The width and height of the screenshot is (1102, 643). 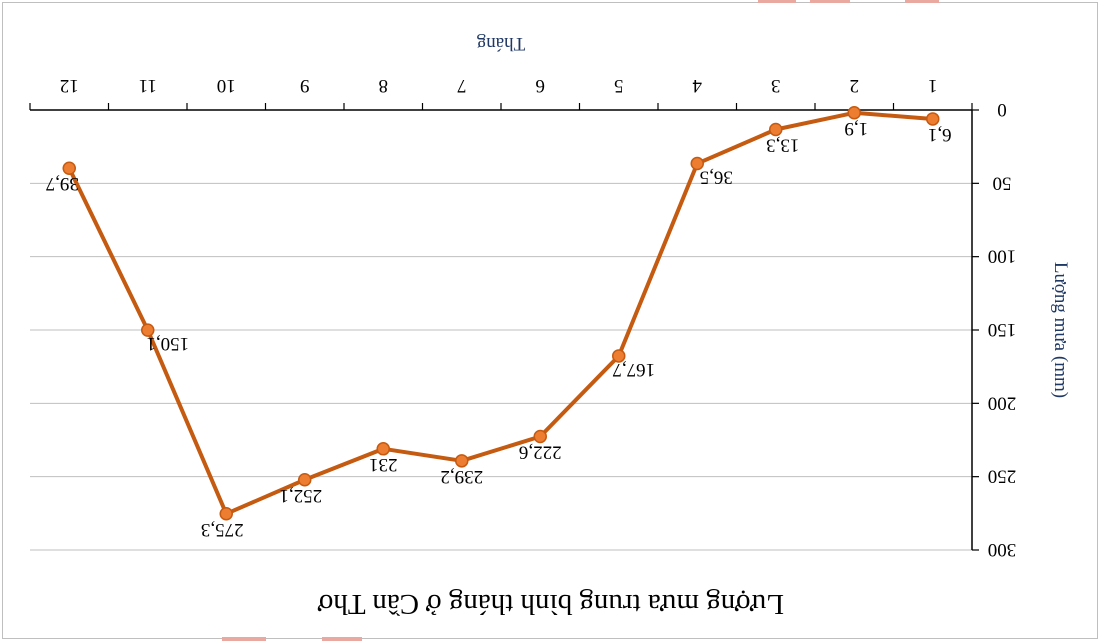 I want to click on x-axis-title: Tháng, so click(x=500, y=43).